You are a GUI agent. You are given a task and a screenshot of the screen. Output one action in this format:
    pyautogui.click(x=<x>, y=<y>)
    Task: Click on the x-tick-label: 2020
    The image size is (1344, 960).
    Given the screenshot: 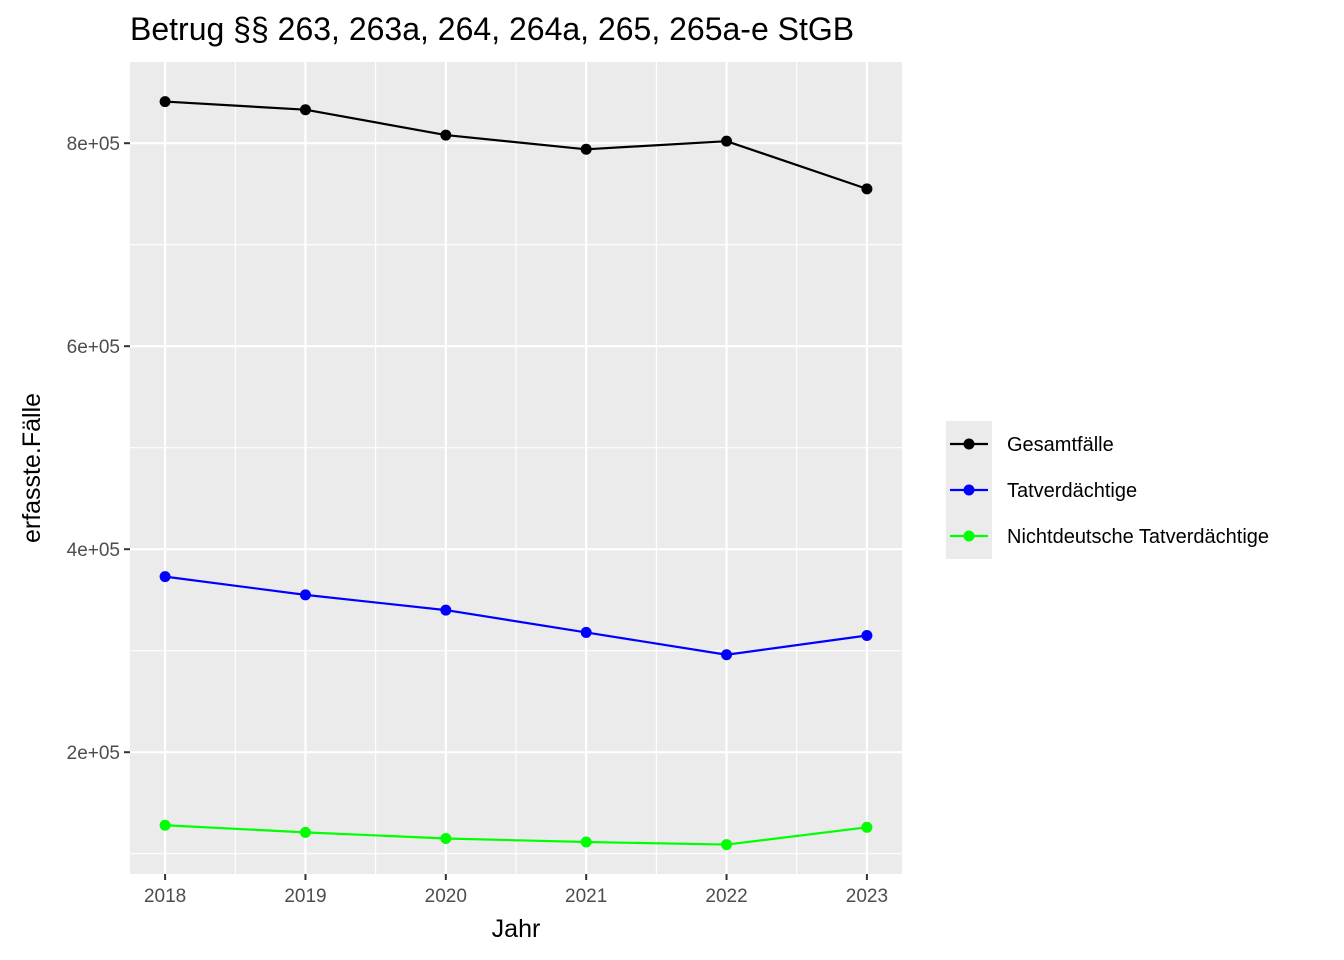 What is the action you would take?
    pyautogui.click(x=446, y=896)
    